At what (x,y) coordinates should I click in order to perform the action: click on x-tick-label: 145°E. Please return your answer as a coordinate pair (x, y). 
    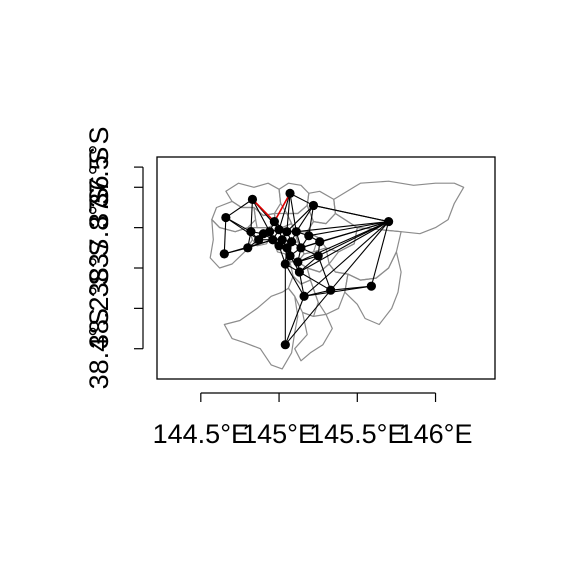
    Looking at the image, I should click on (279, 434).